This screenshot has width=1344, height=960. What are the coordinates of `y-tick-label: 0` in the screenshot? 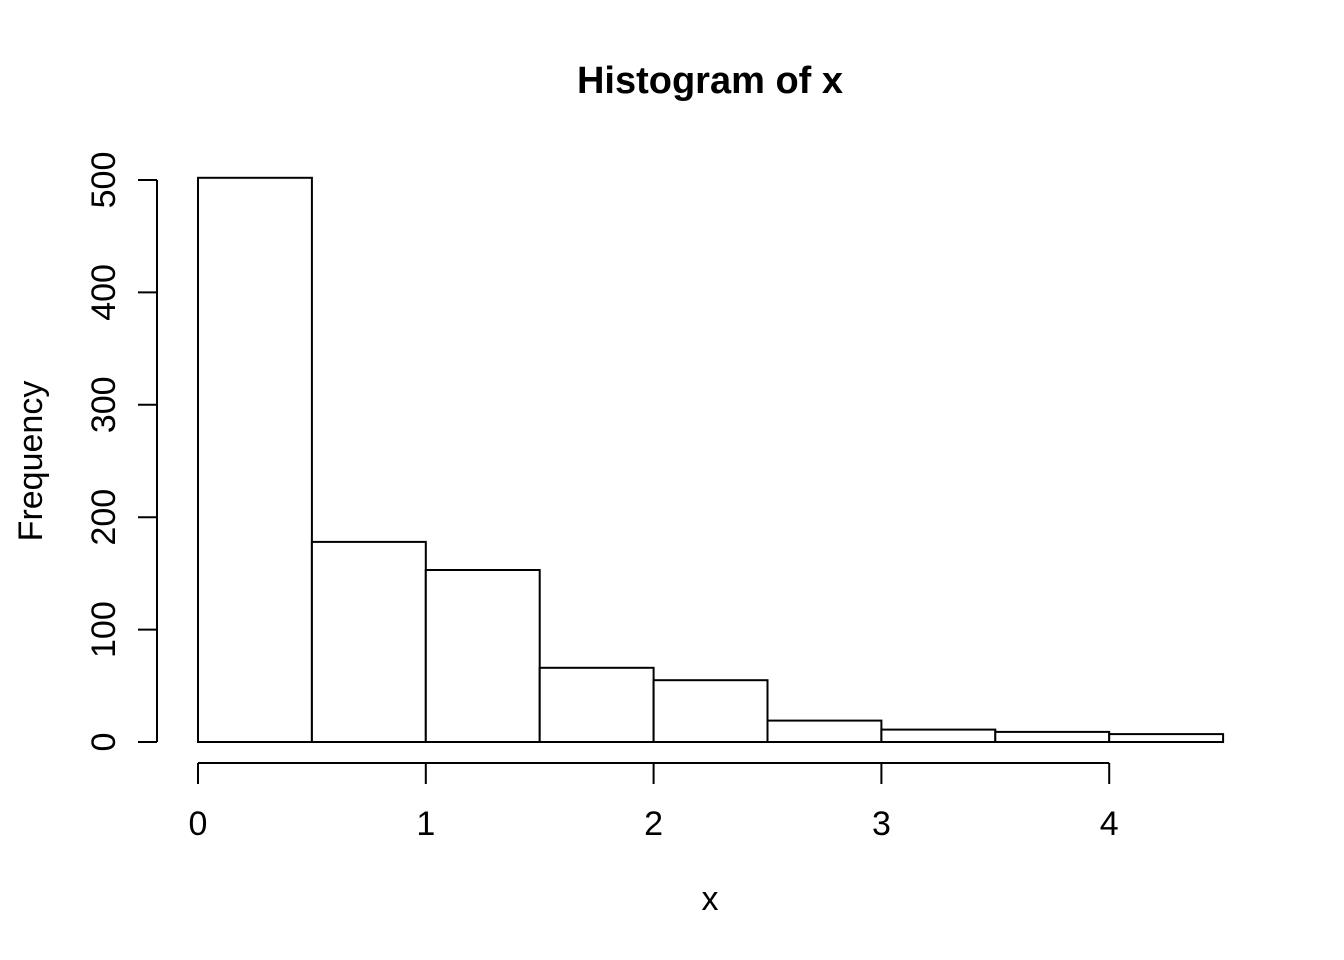 It's located at (104, 742).